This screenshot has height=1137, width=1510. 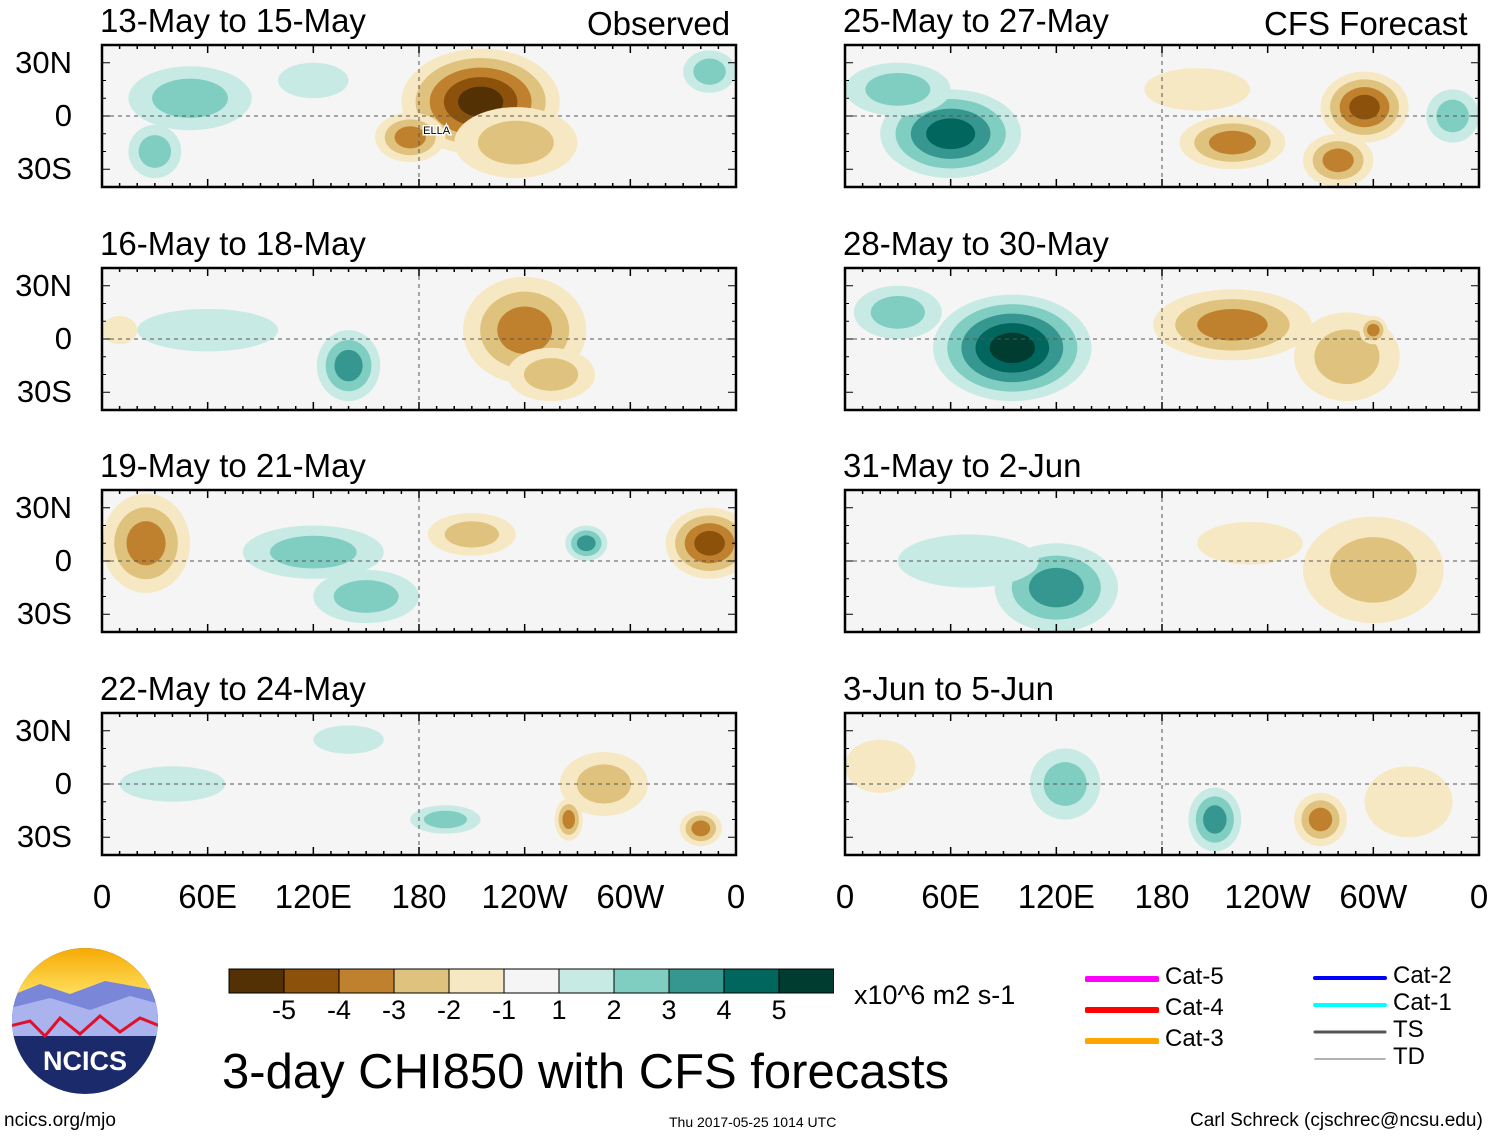 I want to click on legend-label: Cat-3, so click(x=1194, y=1038).